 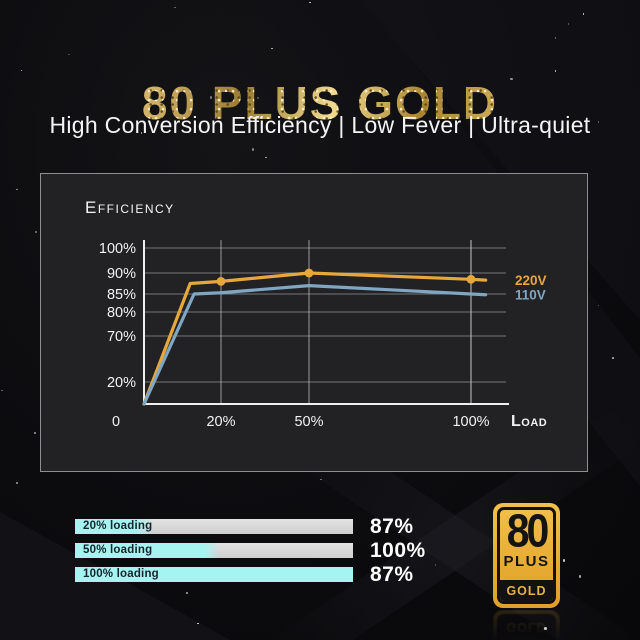 I want to click on x-tick-label: 50%, so click(x=308, y=422).